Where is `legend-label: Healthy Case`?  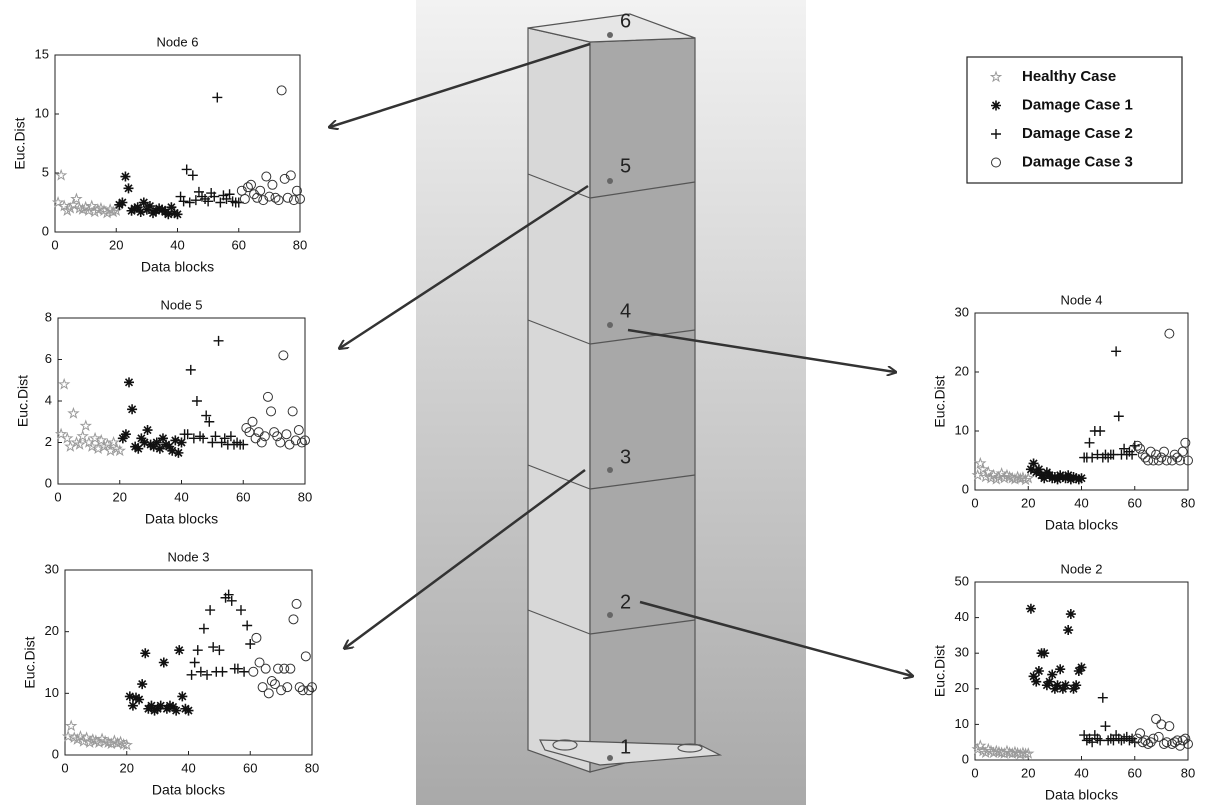
legend-label: Healthy Case is located at coordinates (1069, 76).